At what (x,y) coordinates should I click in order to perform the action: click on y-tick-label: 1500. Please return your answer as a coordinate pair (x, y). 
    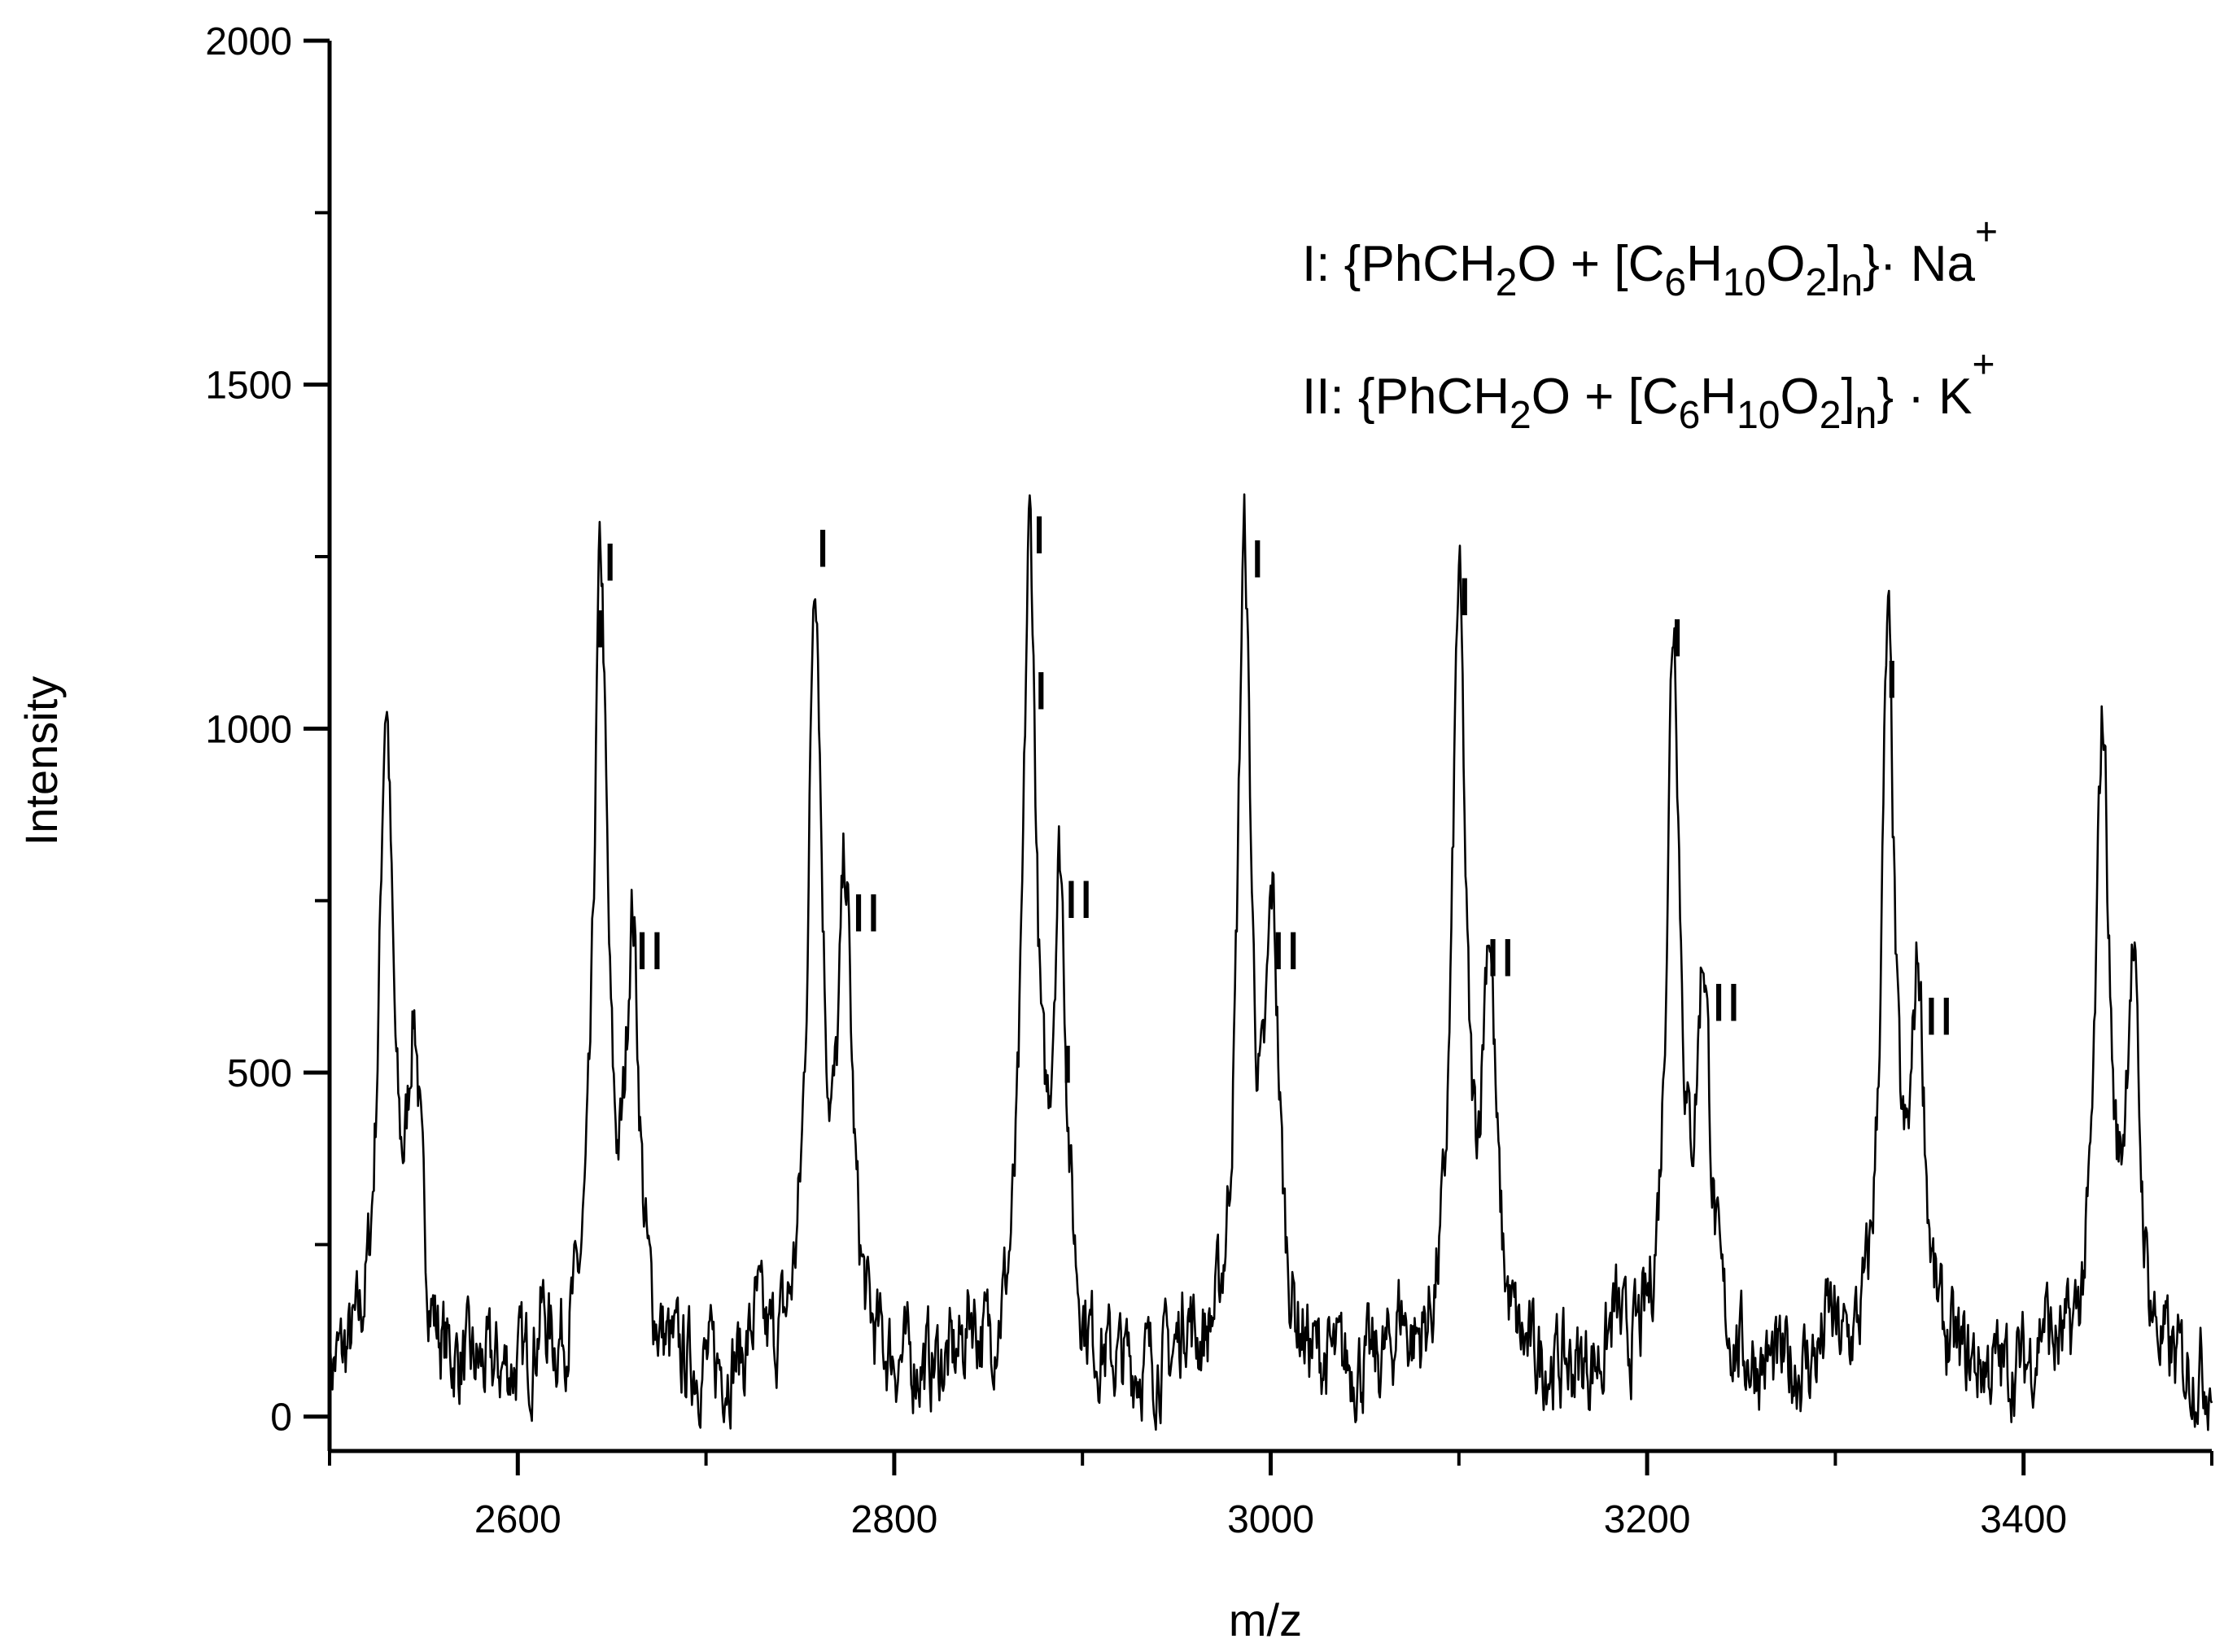
    Looking at the image, I should click on (249, 386).